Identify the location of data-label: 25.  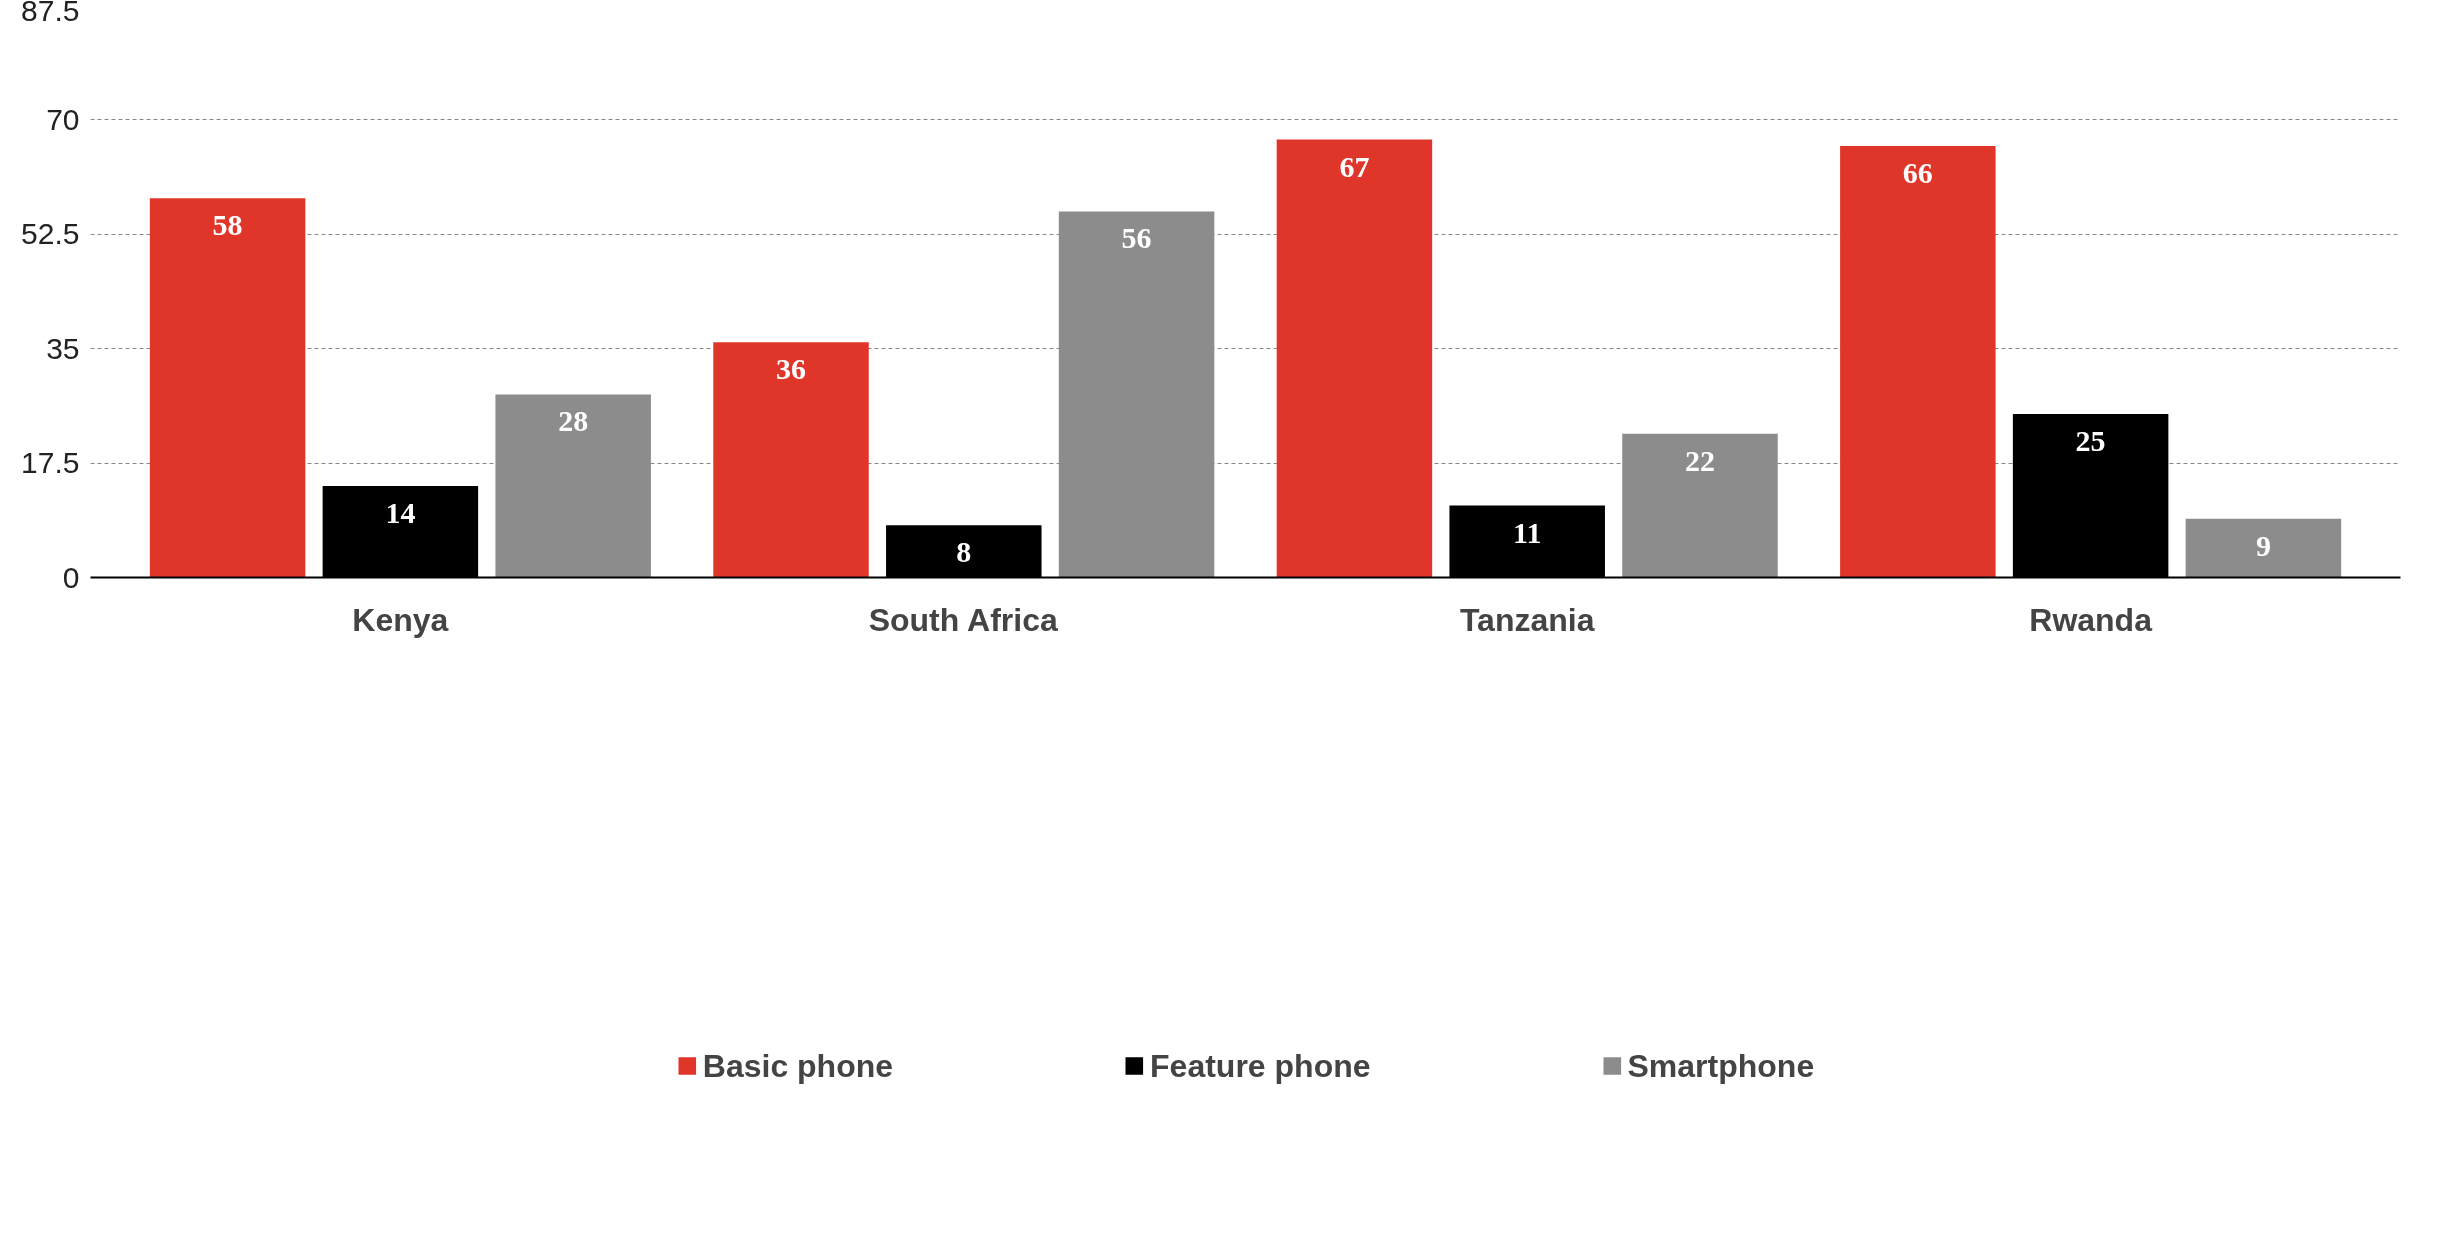
(2090, 441).